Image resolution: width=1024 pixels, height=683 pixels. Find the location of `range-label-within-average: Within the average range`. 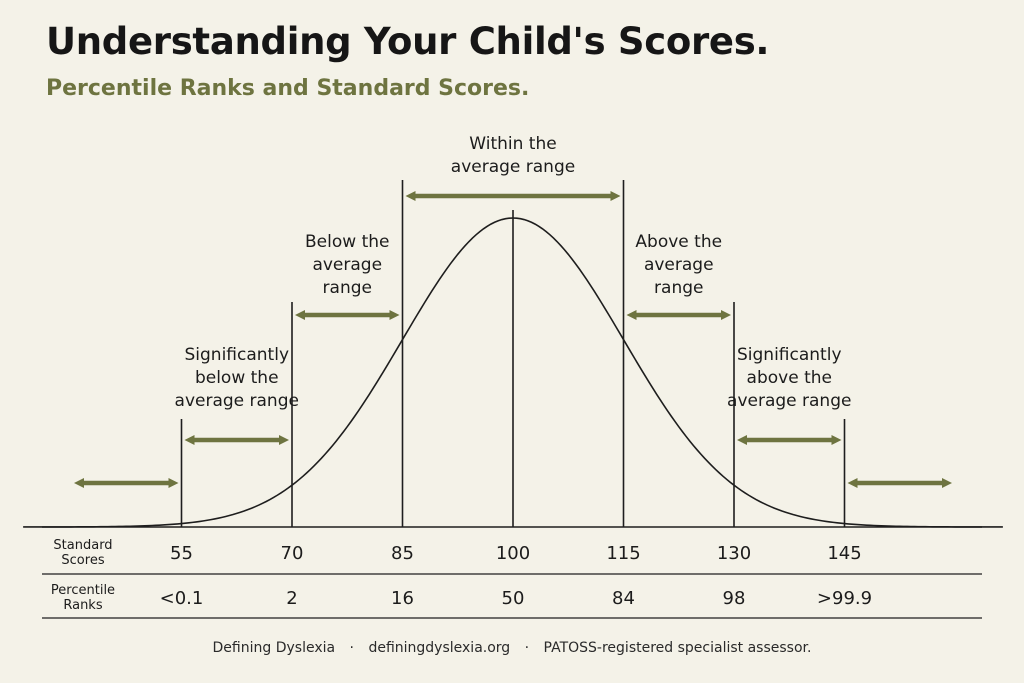

range-label-within-average: Within the average range is located at coordinates (513, 155).